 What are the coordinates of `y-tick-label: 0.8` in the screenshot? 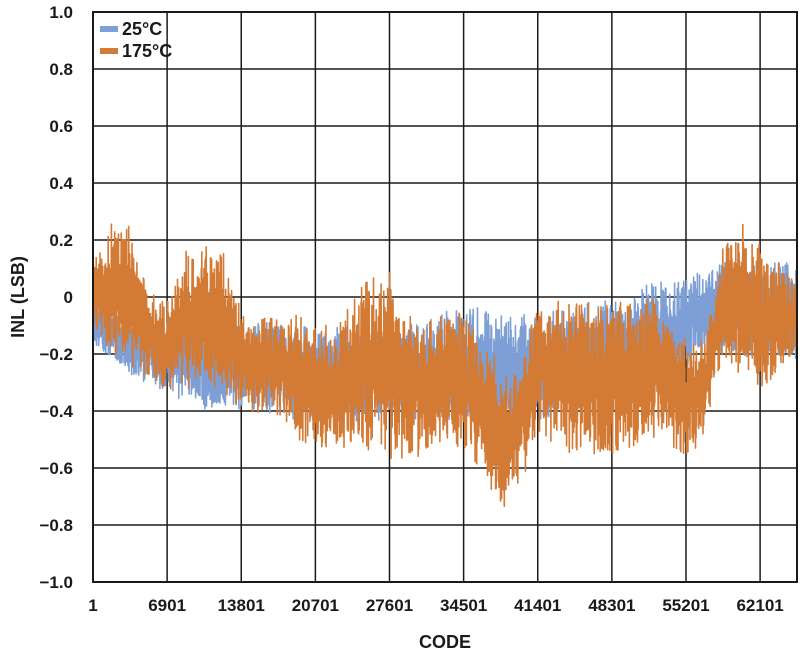 It's located at (61, 69).